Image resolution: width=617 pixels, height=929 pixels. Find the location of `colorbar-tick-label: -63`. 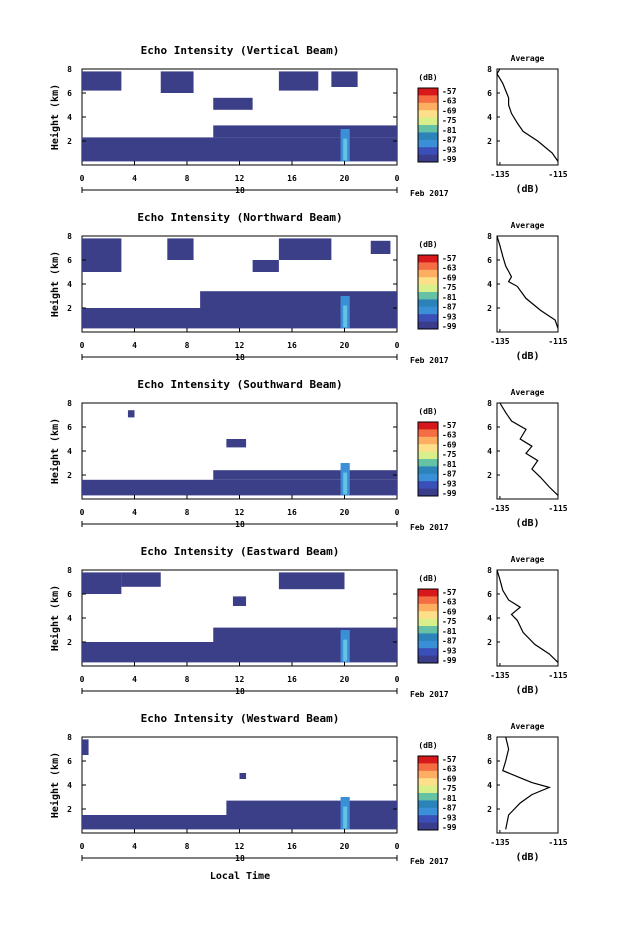

colorbar-tick-label: -63 is located at coordinates (449, 268).